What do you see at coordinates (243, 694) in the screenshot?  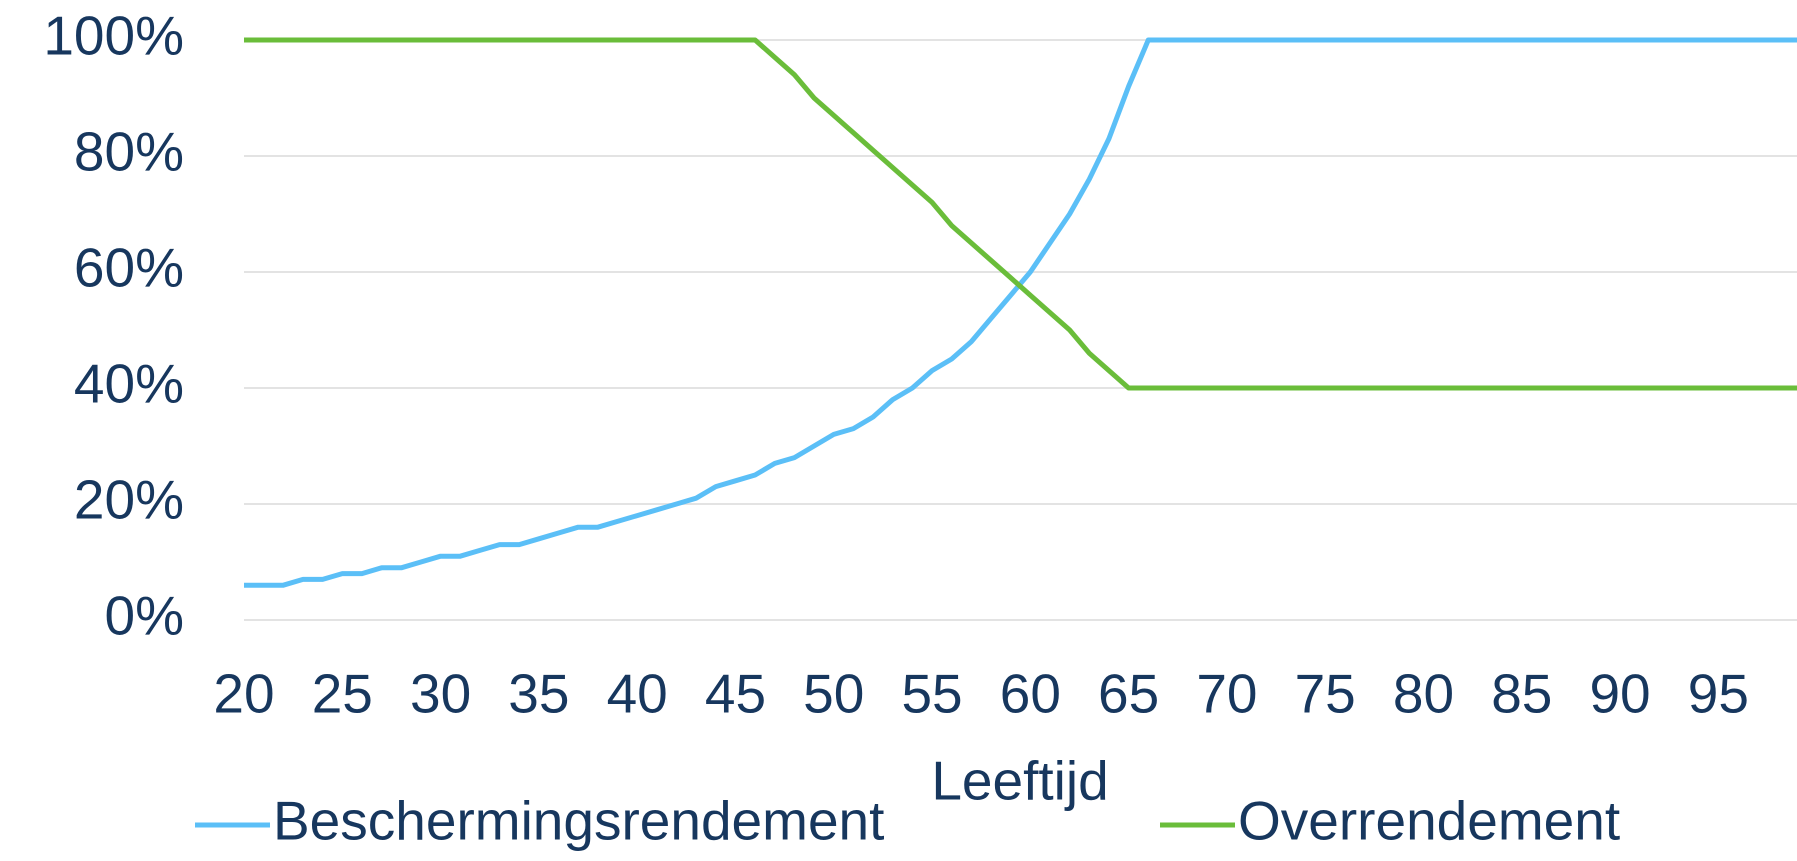 I see `x-tick-label: 20` at bounding box center [243, 694].